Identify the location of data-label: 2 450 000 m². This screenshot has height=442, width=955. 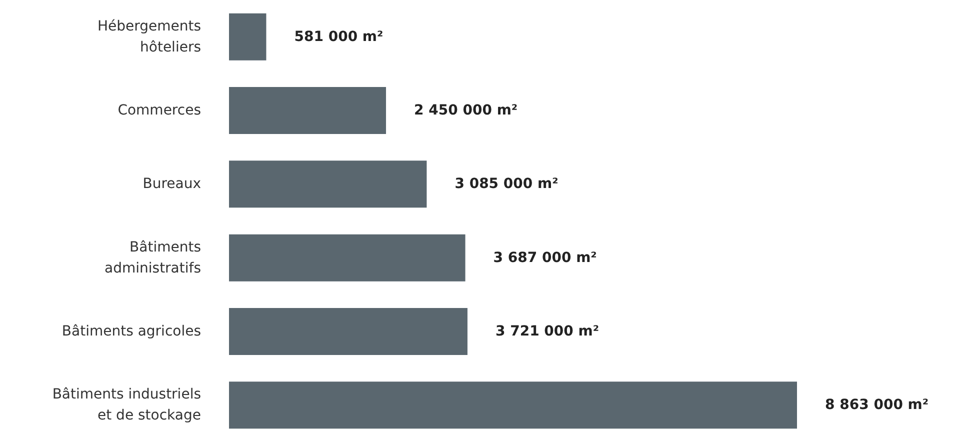
(466, 110).